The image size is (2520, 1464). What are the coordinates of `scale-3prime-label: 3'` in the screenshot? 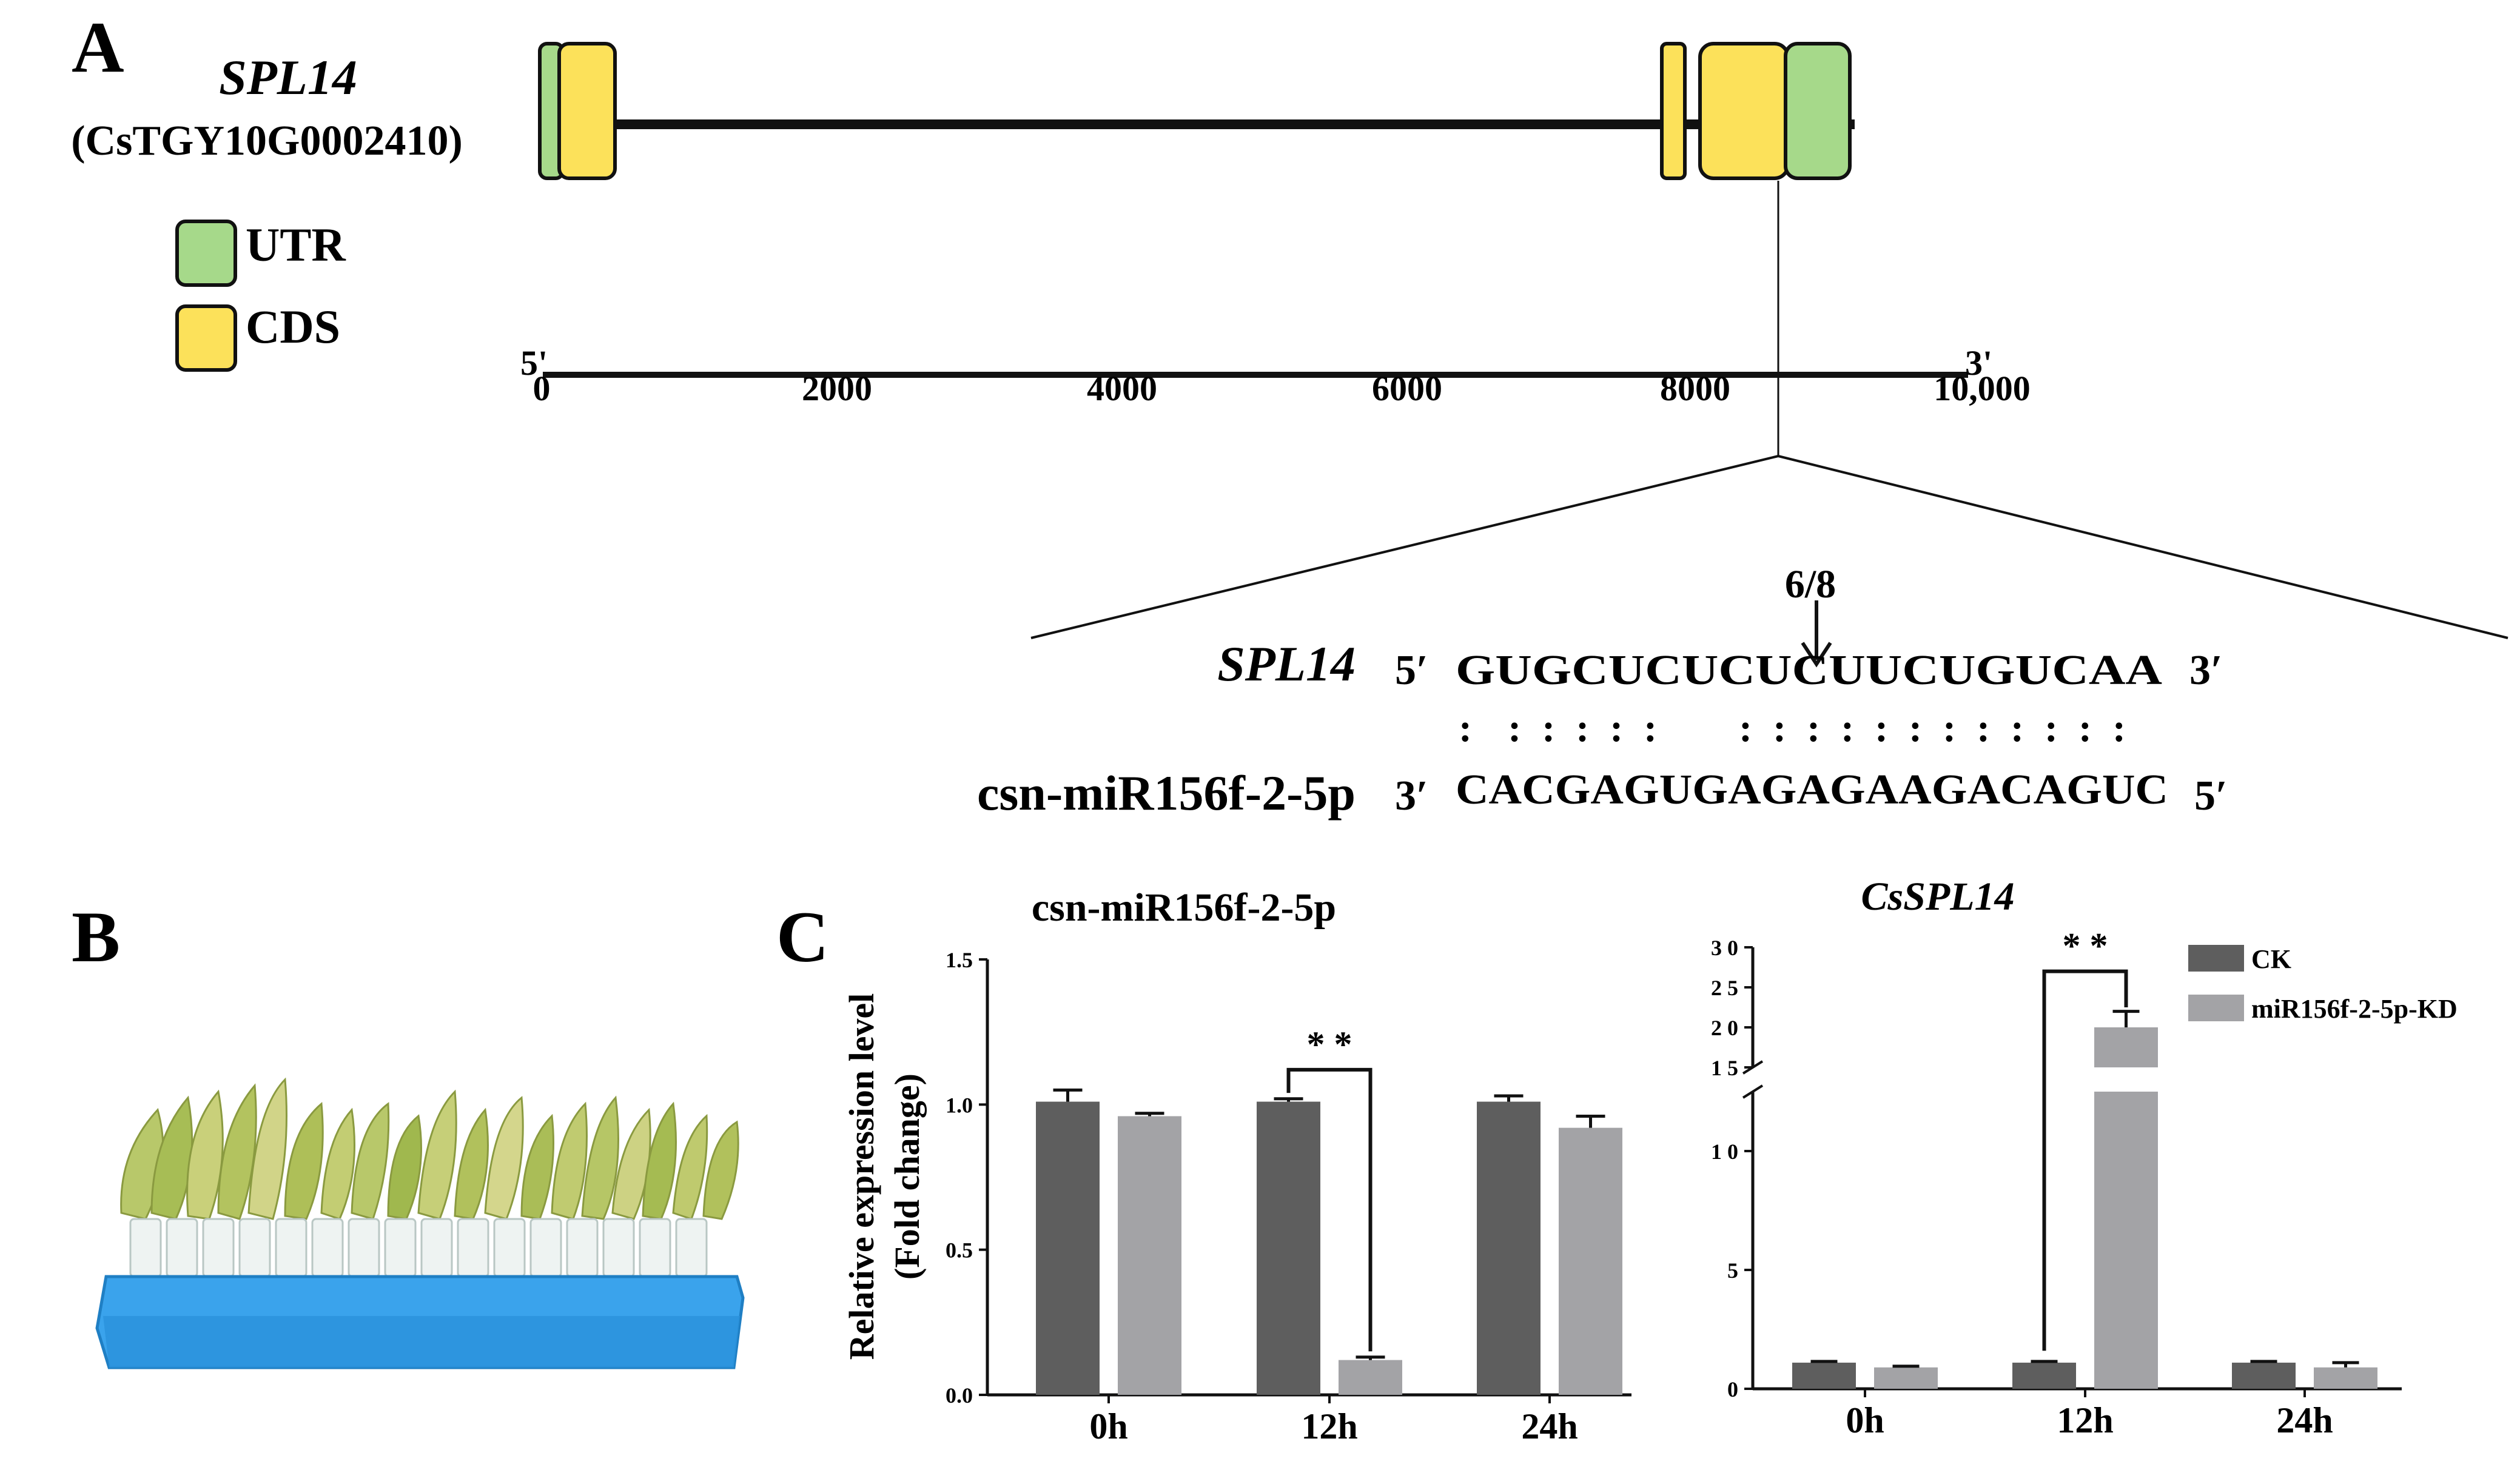 It's located at (1978, 363).